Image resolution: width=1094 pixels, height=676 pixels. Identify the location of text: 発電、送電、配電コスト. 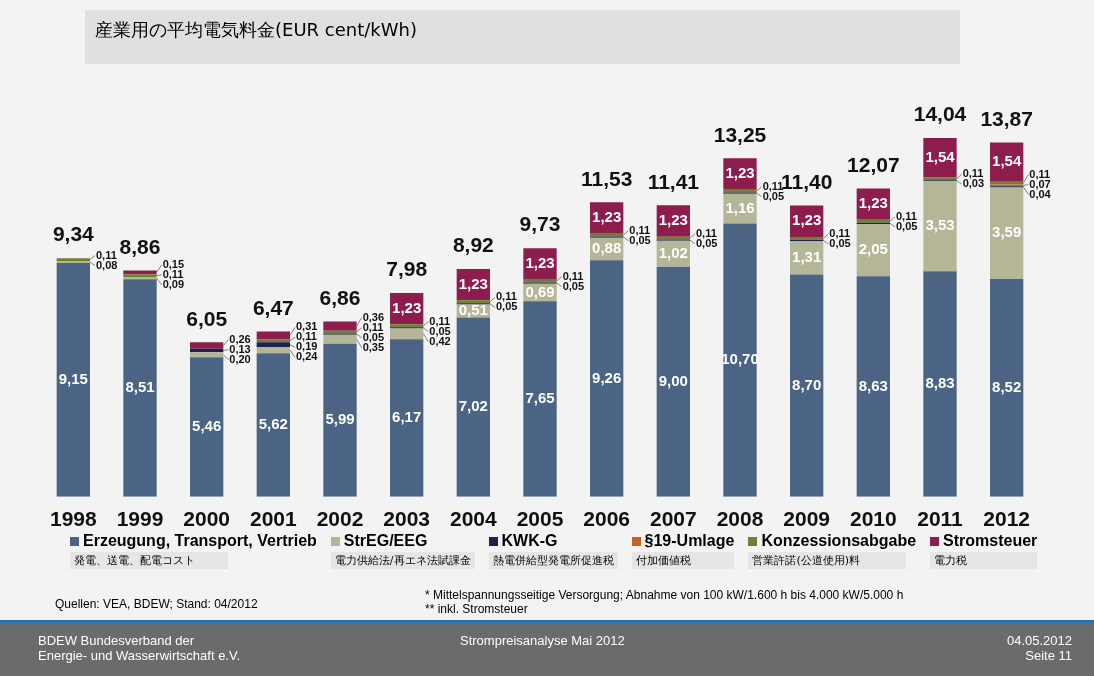
(149, 560).